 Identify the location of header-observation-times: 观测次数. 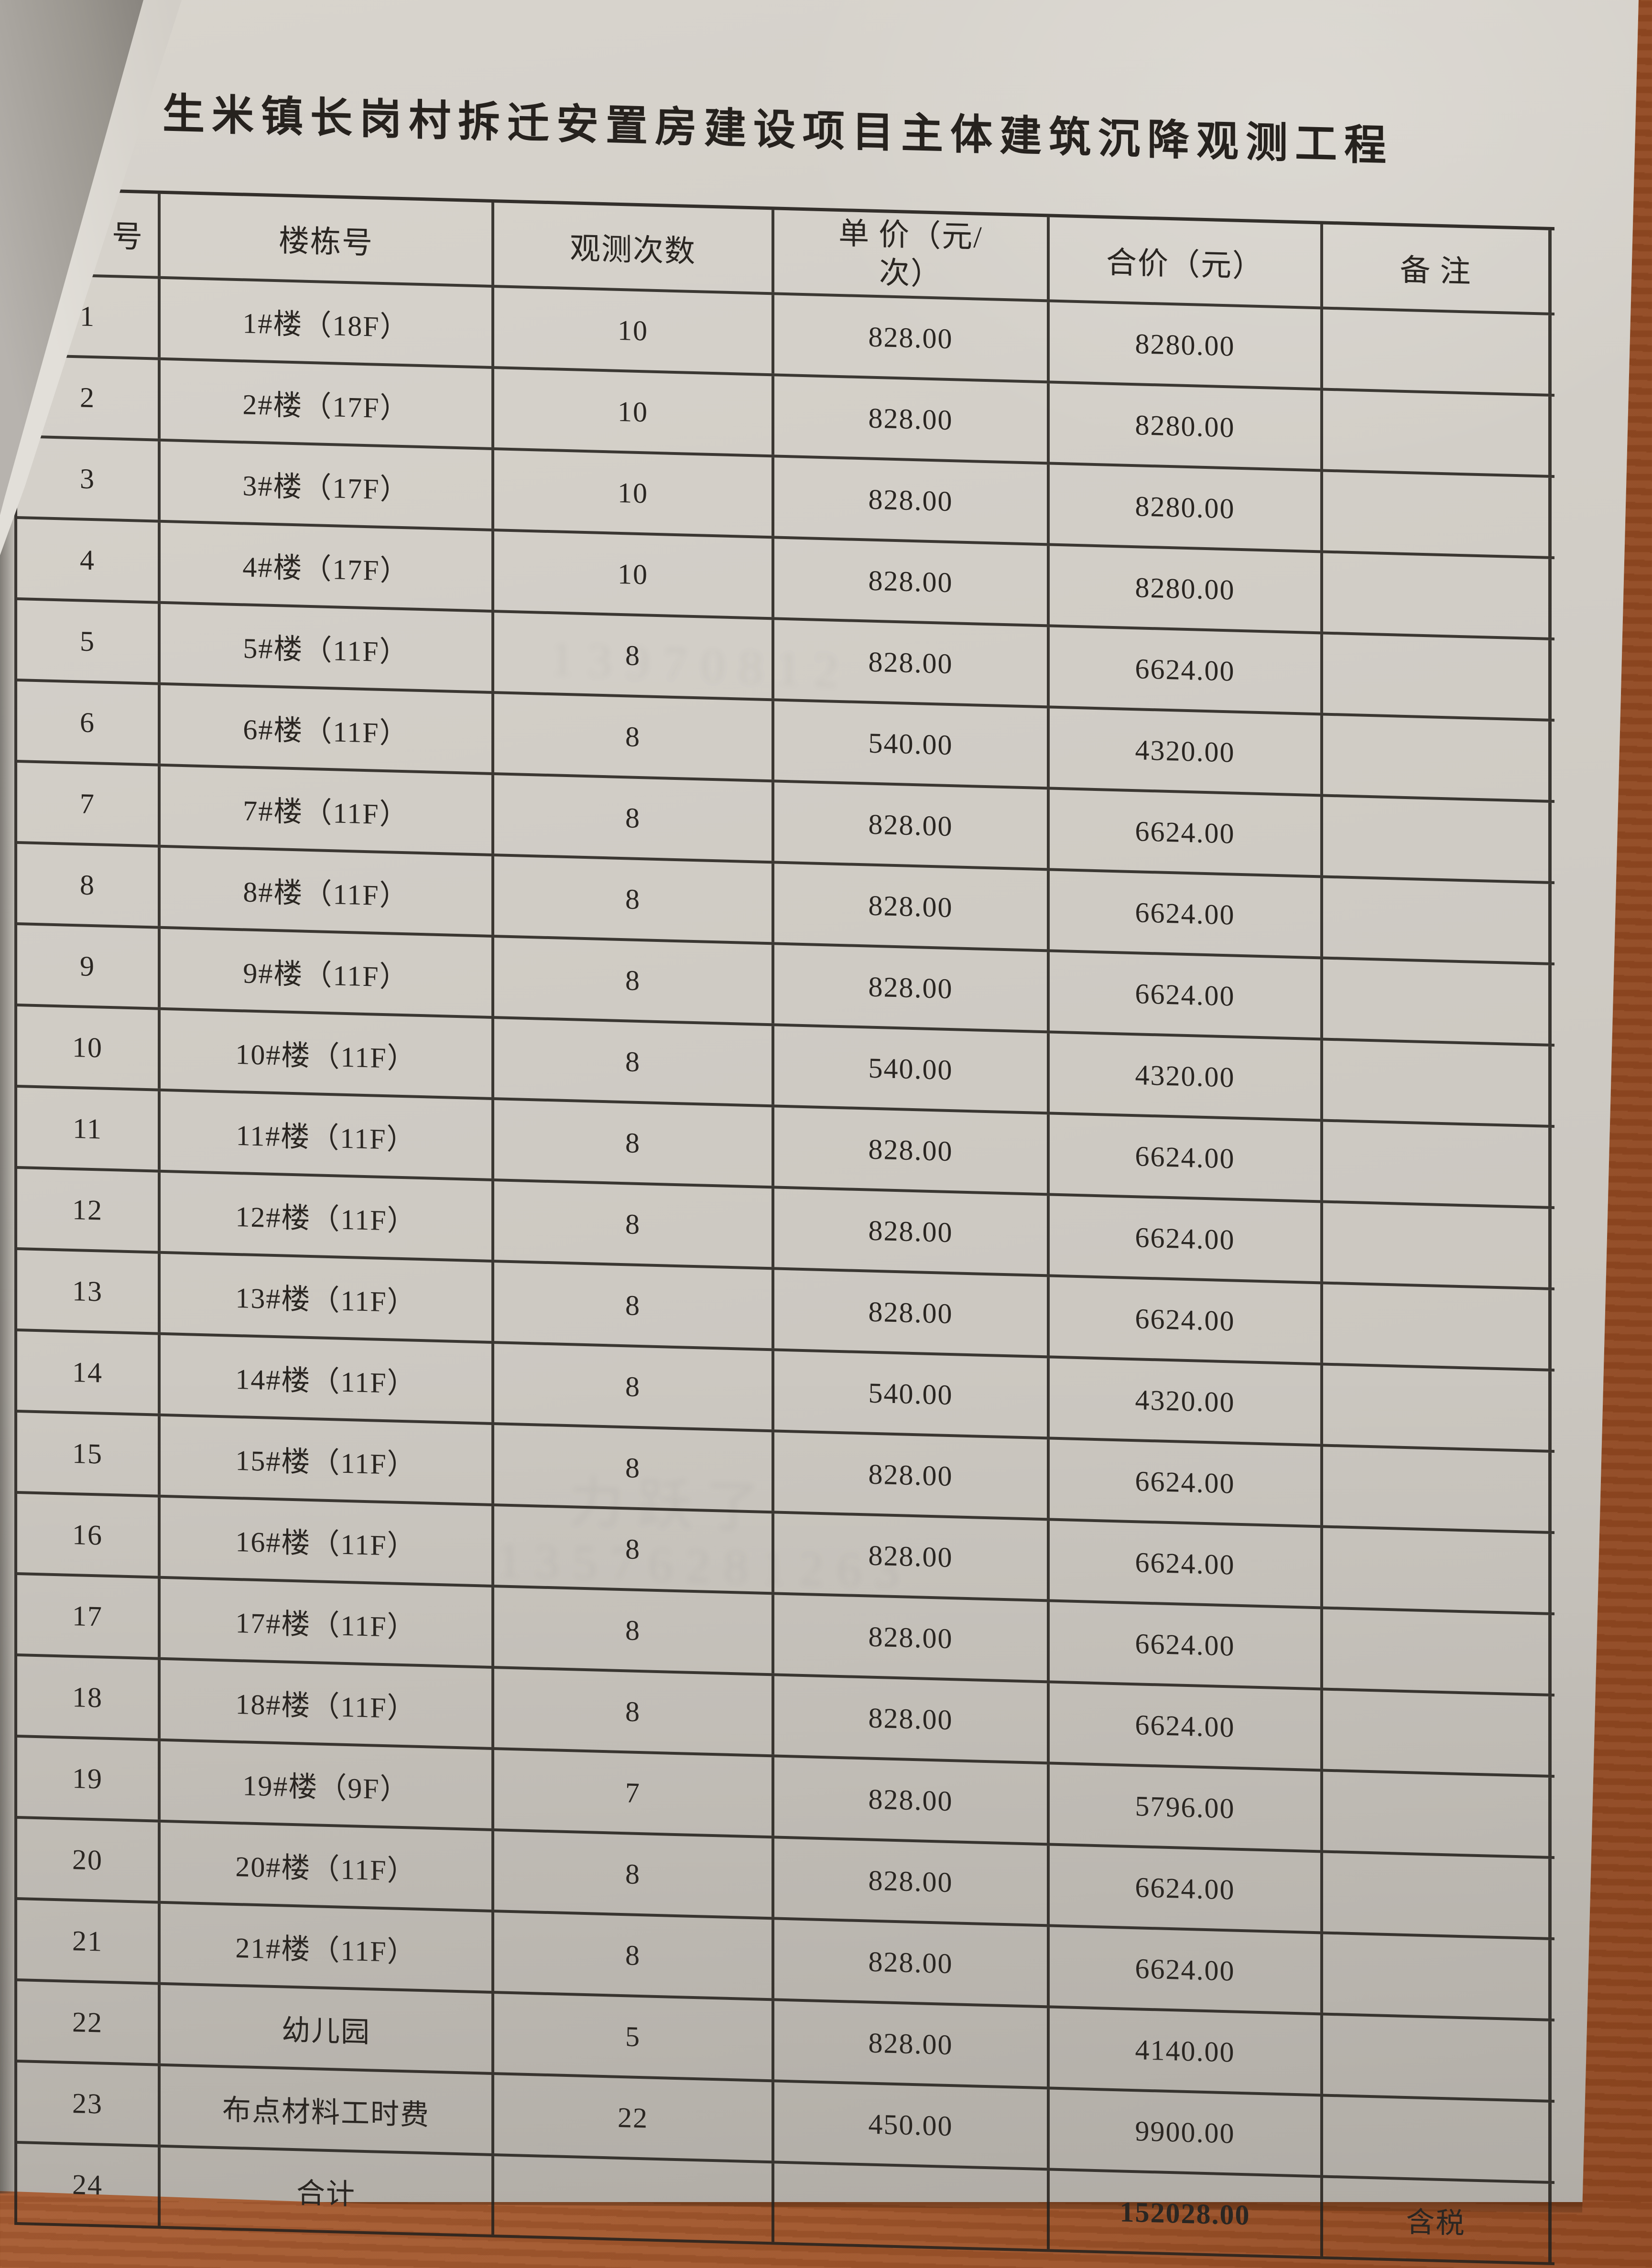
(634, 247).